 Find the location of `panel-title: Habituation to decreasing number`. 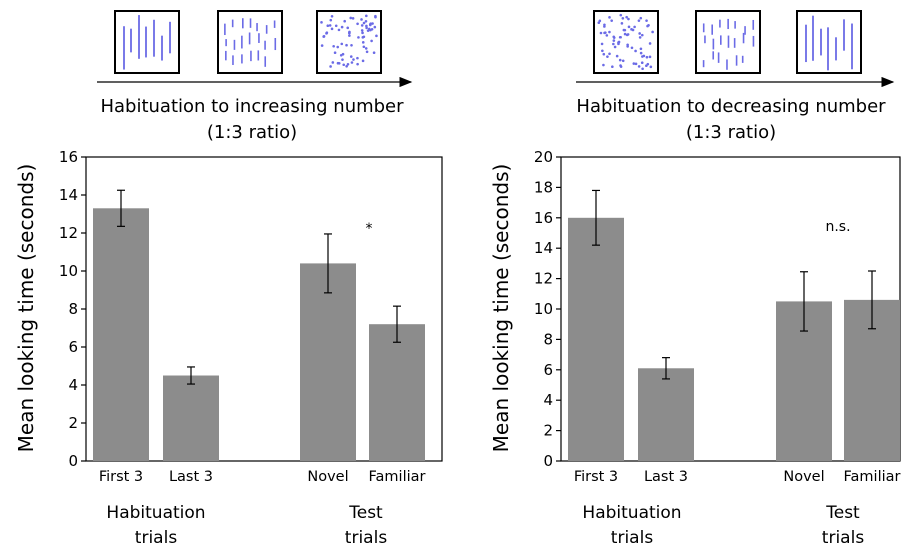

panel-title: Habituation to decreasing number is located at coordinates (731, 106).